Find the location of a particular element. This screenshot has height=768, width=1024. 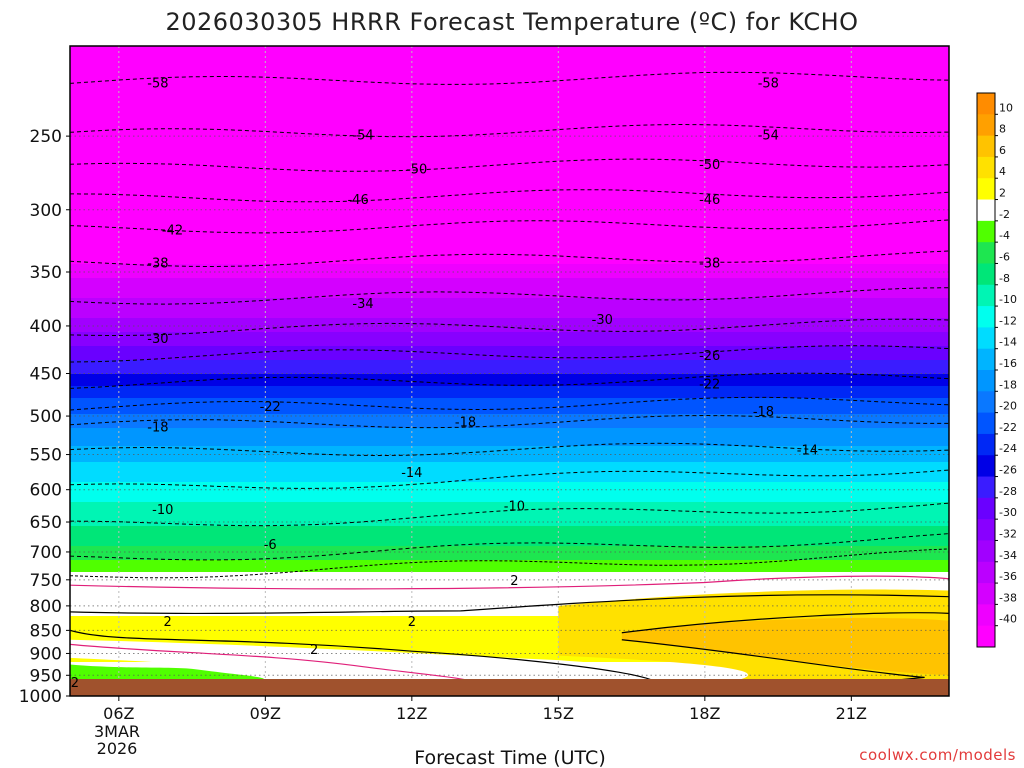

colorbar-tick-label: -10 is located at coordinates (1008, 299).